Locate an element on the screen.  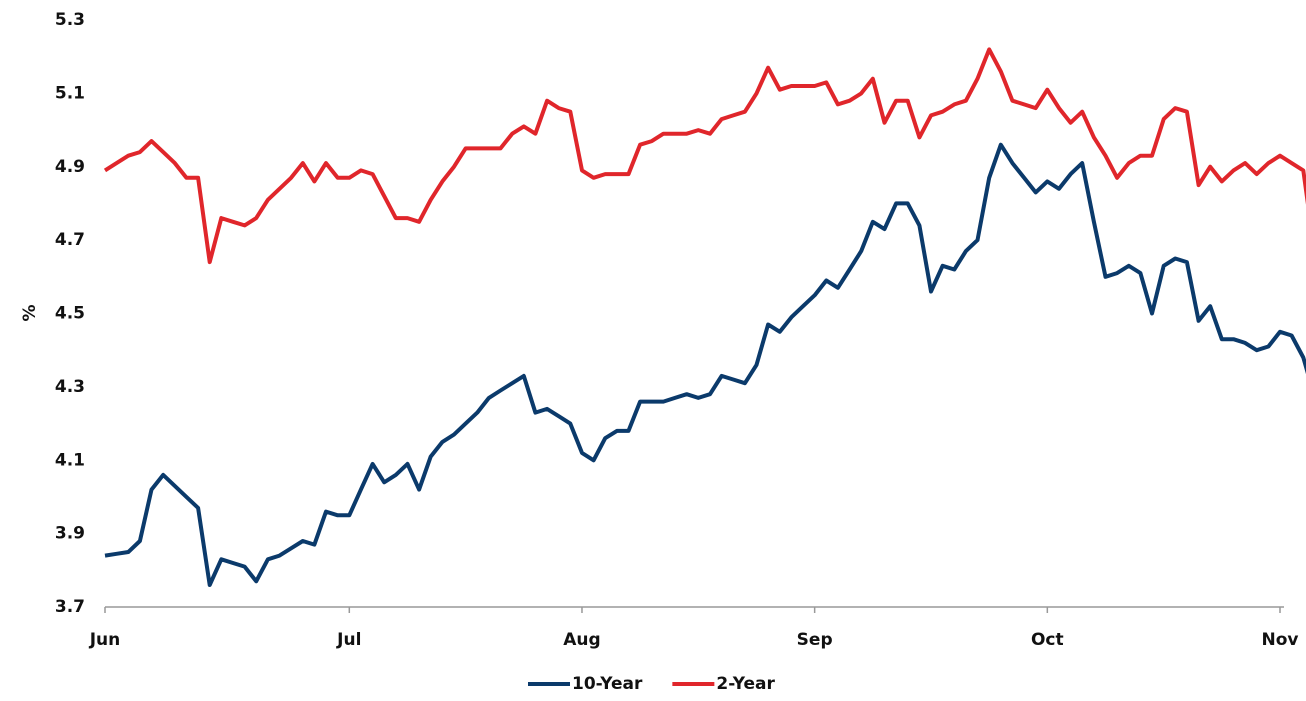
x-tick-label: Jun is located at coordinates (105, 640).